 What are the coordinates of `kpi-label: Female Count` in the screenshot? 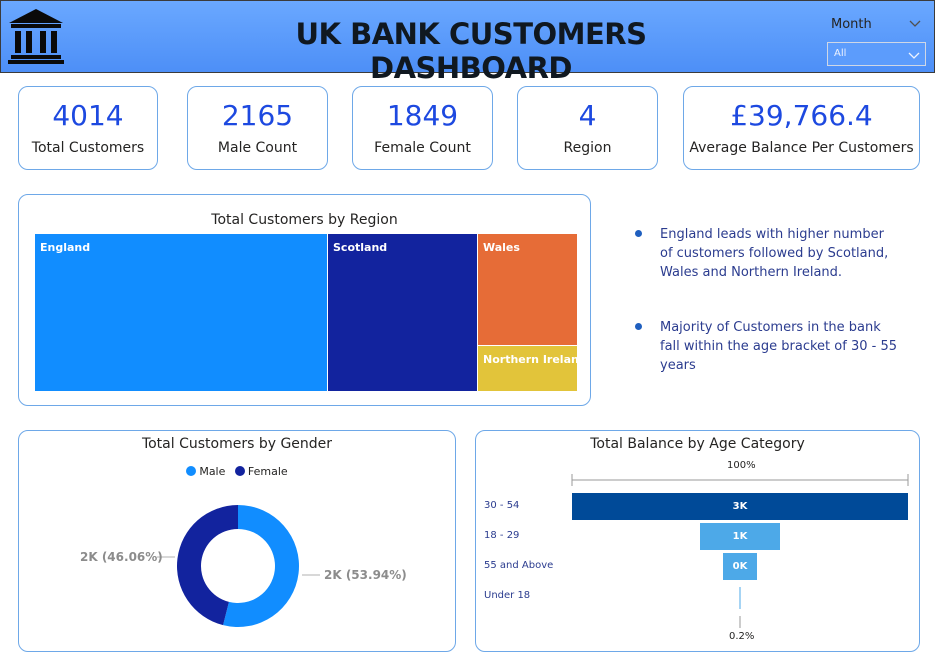 It's located at (422, 148).